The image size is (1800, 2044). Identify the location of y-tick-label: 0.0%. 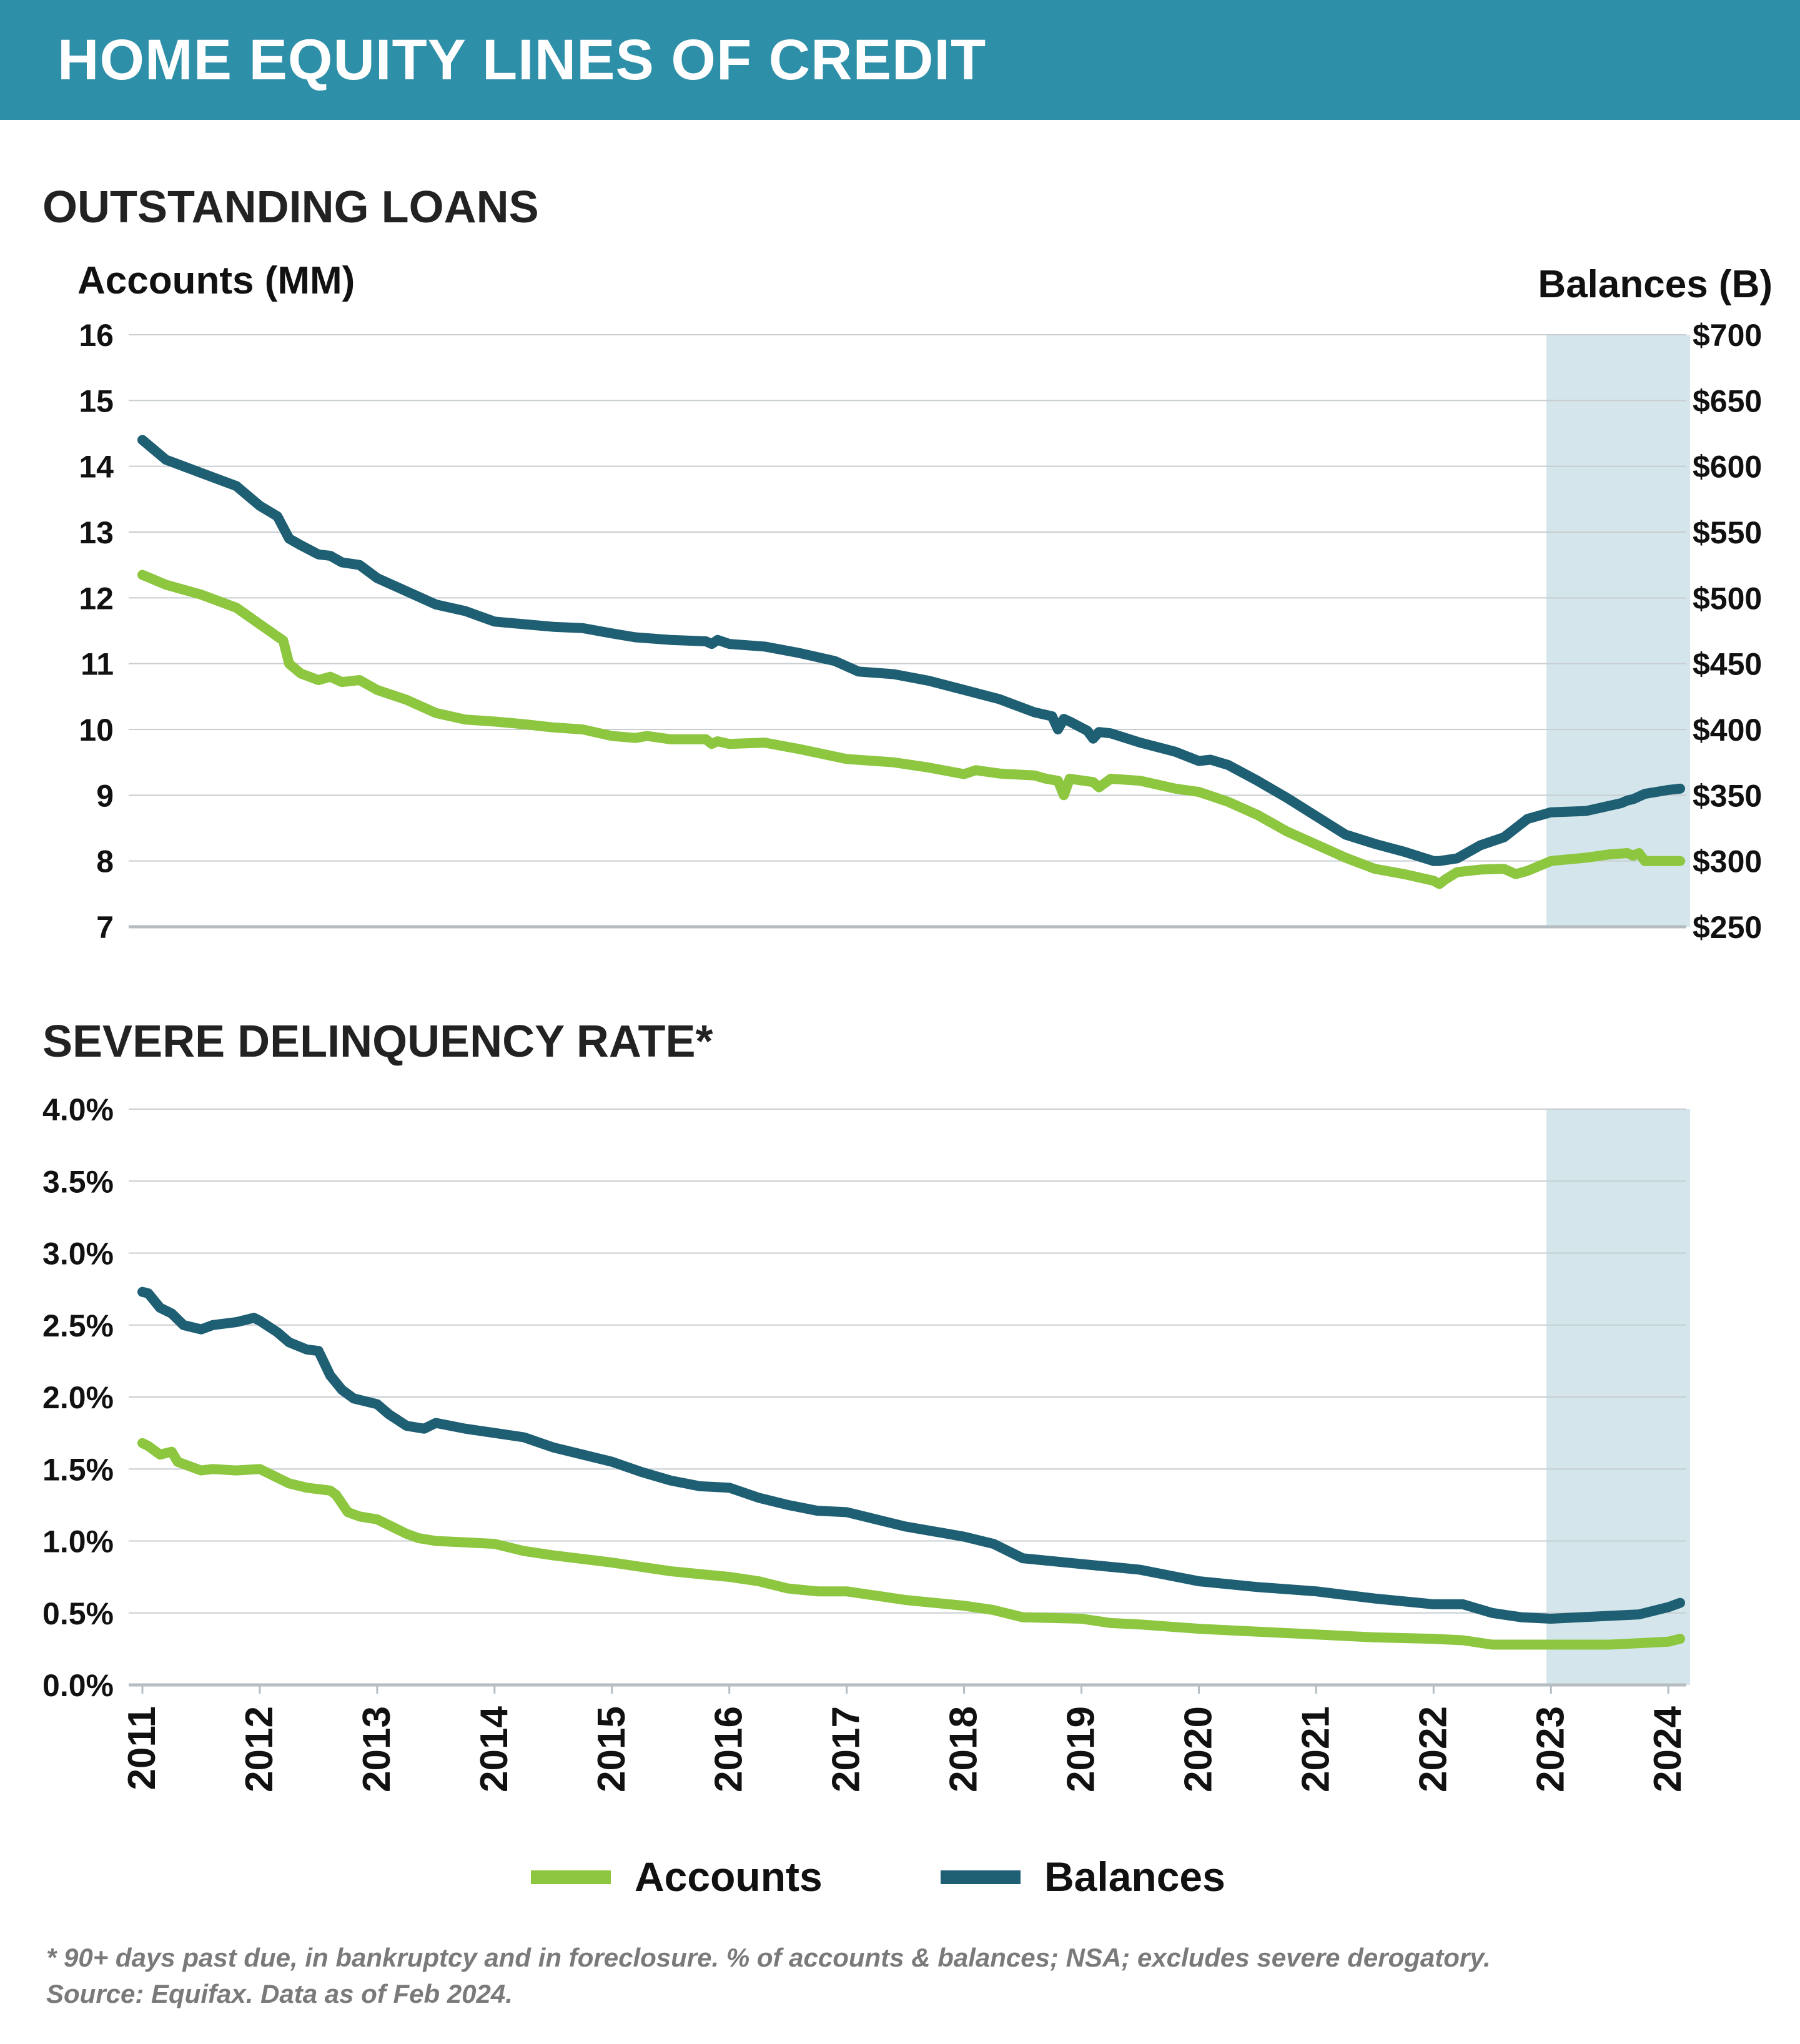
(78, 1685).